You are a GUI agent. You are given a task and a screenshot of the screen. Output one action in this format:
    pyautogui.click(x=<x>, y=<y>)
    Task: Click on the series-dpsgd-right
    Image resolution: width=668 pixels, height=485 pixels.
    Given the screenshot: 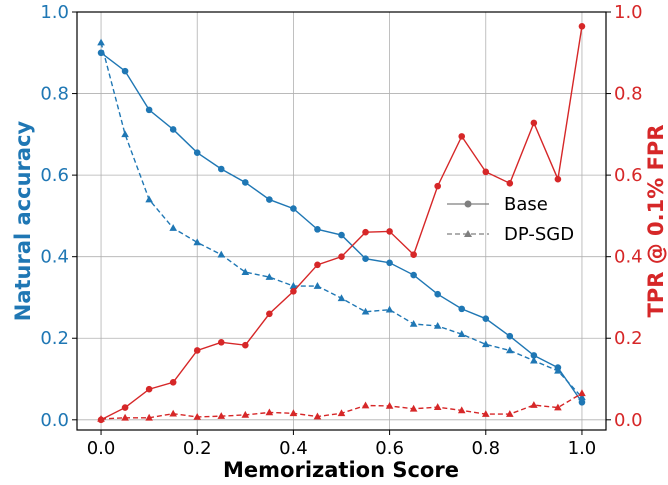 What is the action you would take?
    pyautogui.click(x=341, y=405)
    